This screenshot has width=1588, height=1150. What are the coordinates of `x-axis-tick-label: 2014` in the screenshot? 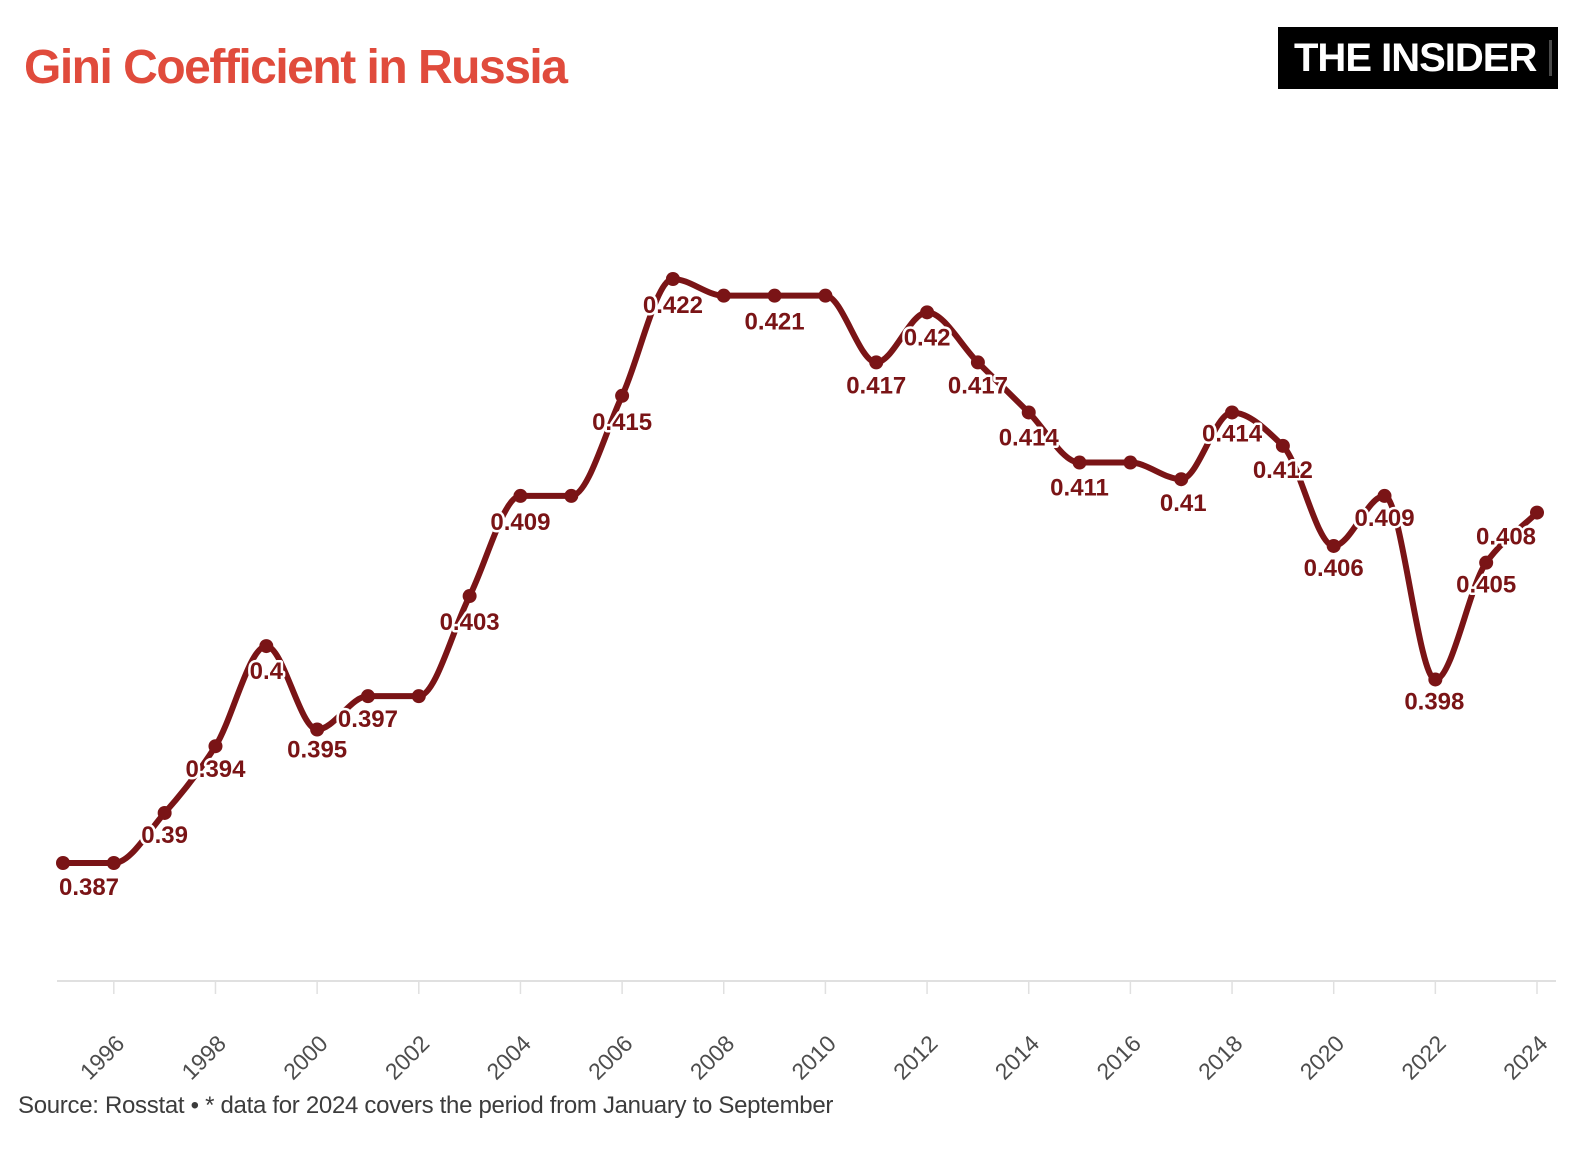 It's located at (1017, 1057).